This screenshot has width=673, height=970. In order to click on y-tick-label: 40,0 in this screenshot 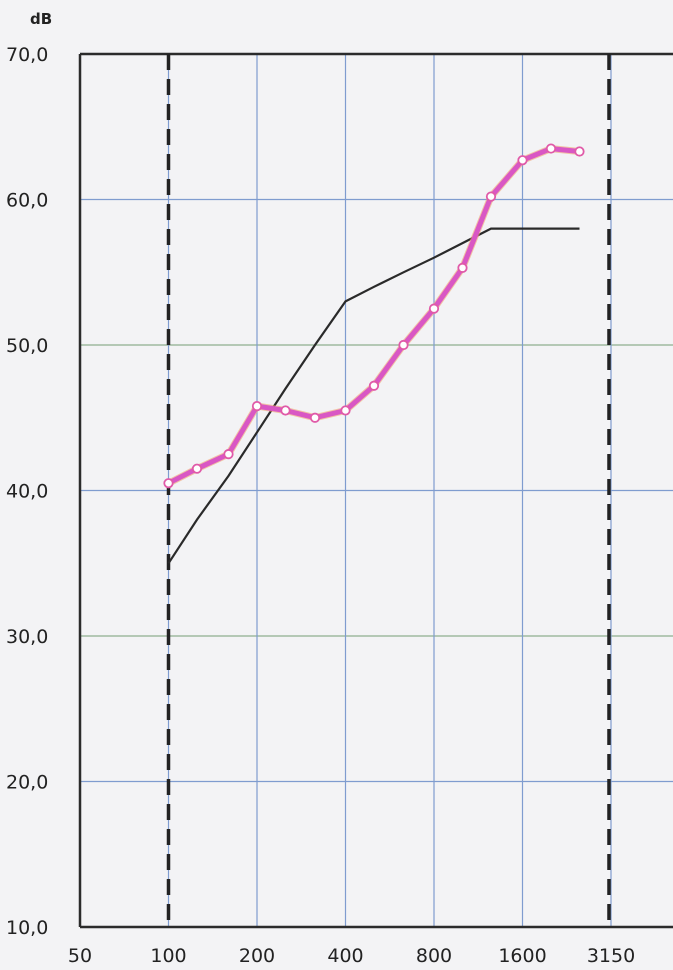, I will do `click(27, 492)`.